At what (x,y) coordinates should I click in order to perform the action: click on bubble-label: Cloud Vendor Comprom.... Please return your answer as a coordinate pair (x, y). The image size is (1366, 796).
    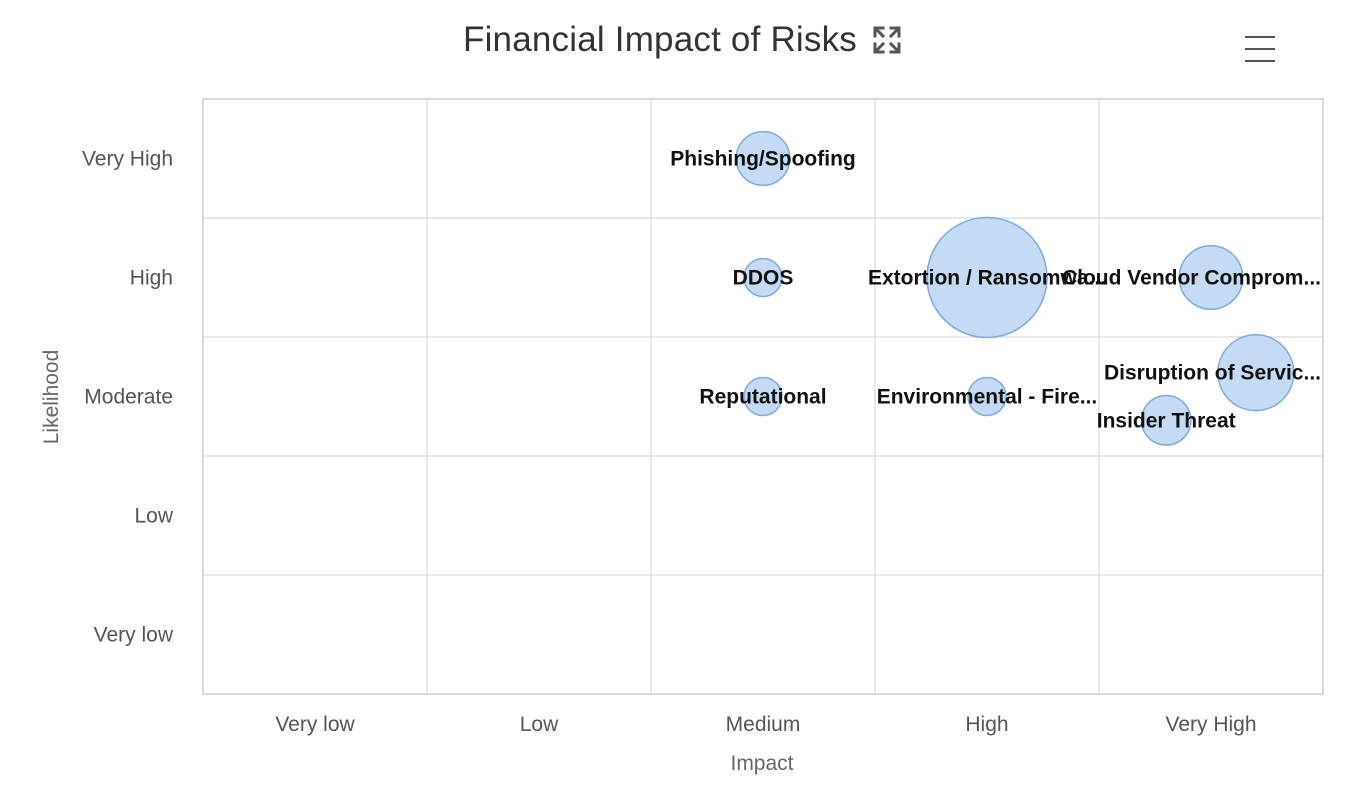
    Looking at the image, I should click on (1191, 278).